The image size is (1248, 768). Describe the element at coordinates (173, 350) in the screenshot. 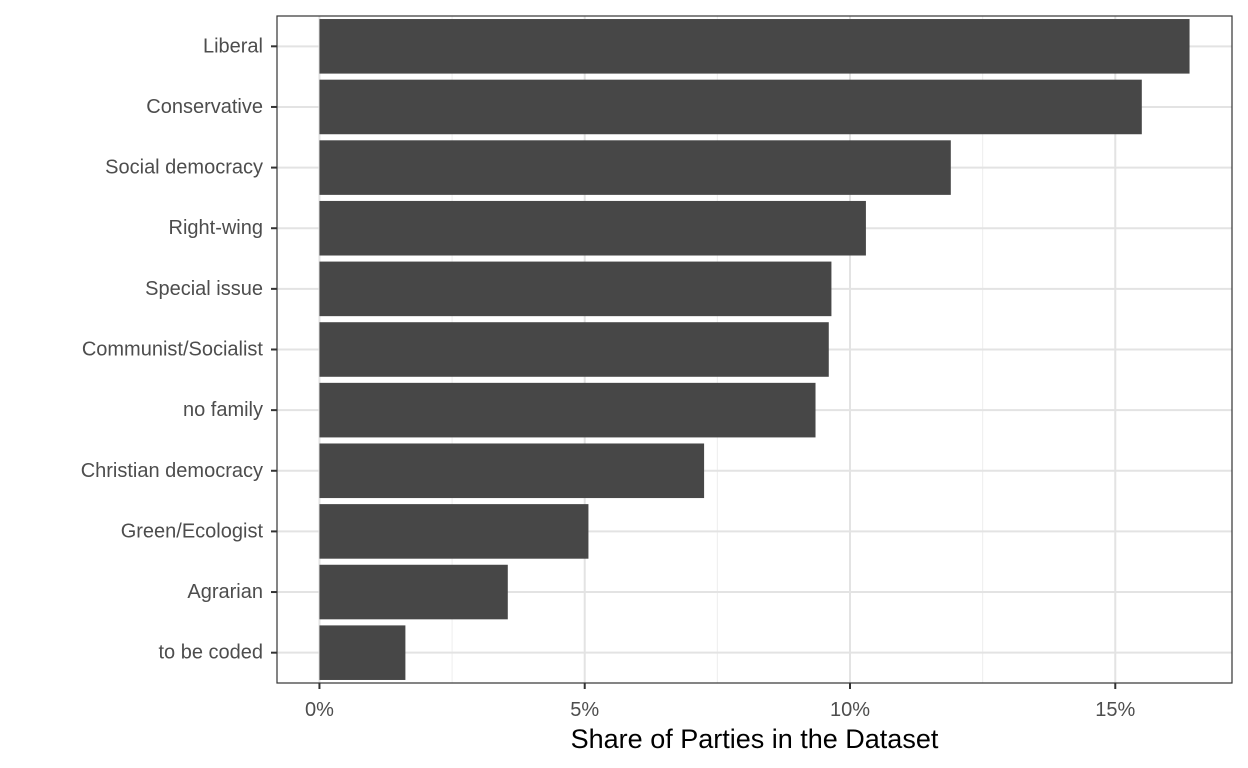

I see `y-tick-label: Communist/Socialist` at that location.